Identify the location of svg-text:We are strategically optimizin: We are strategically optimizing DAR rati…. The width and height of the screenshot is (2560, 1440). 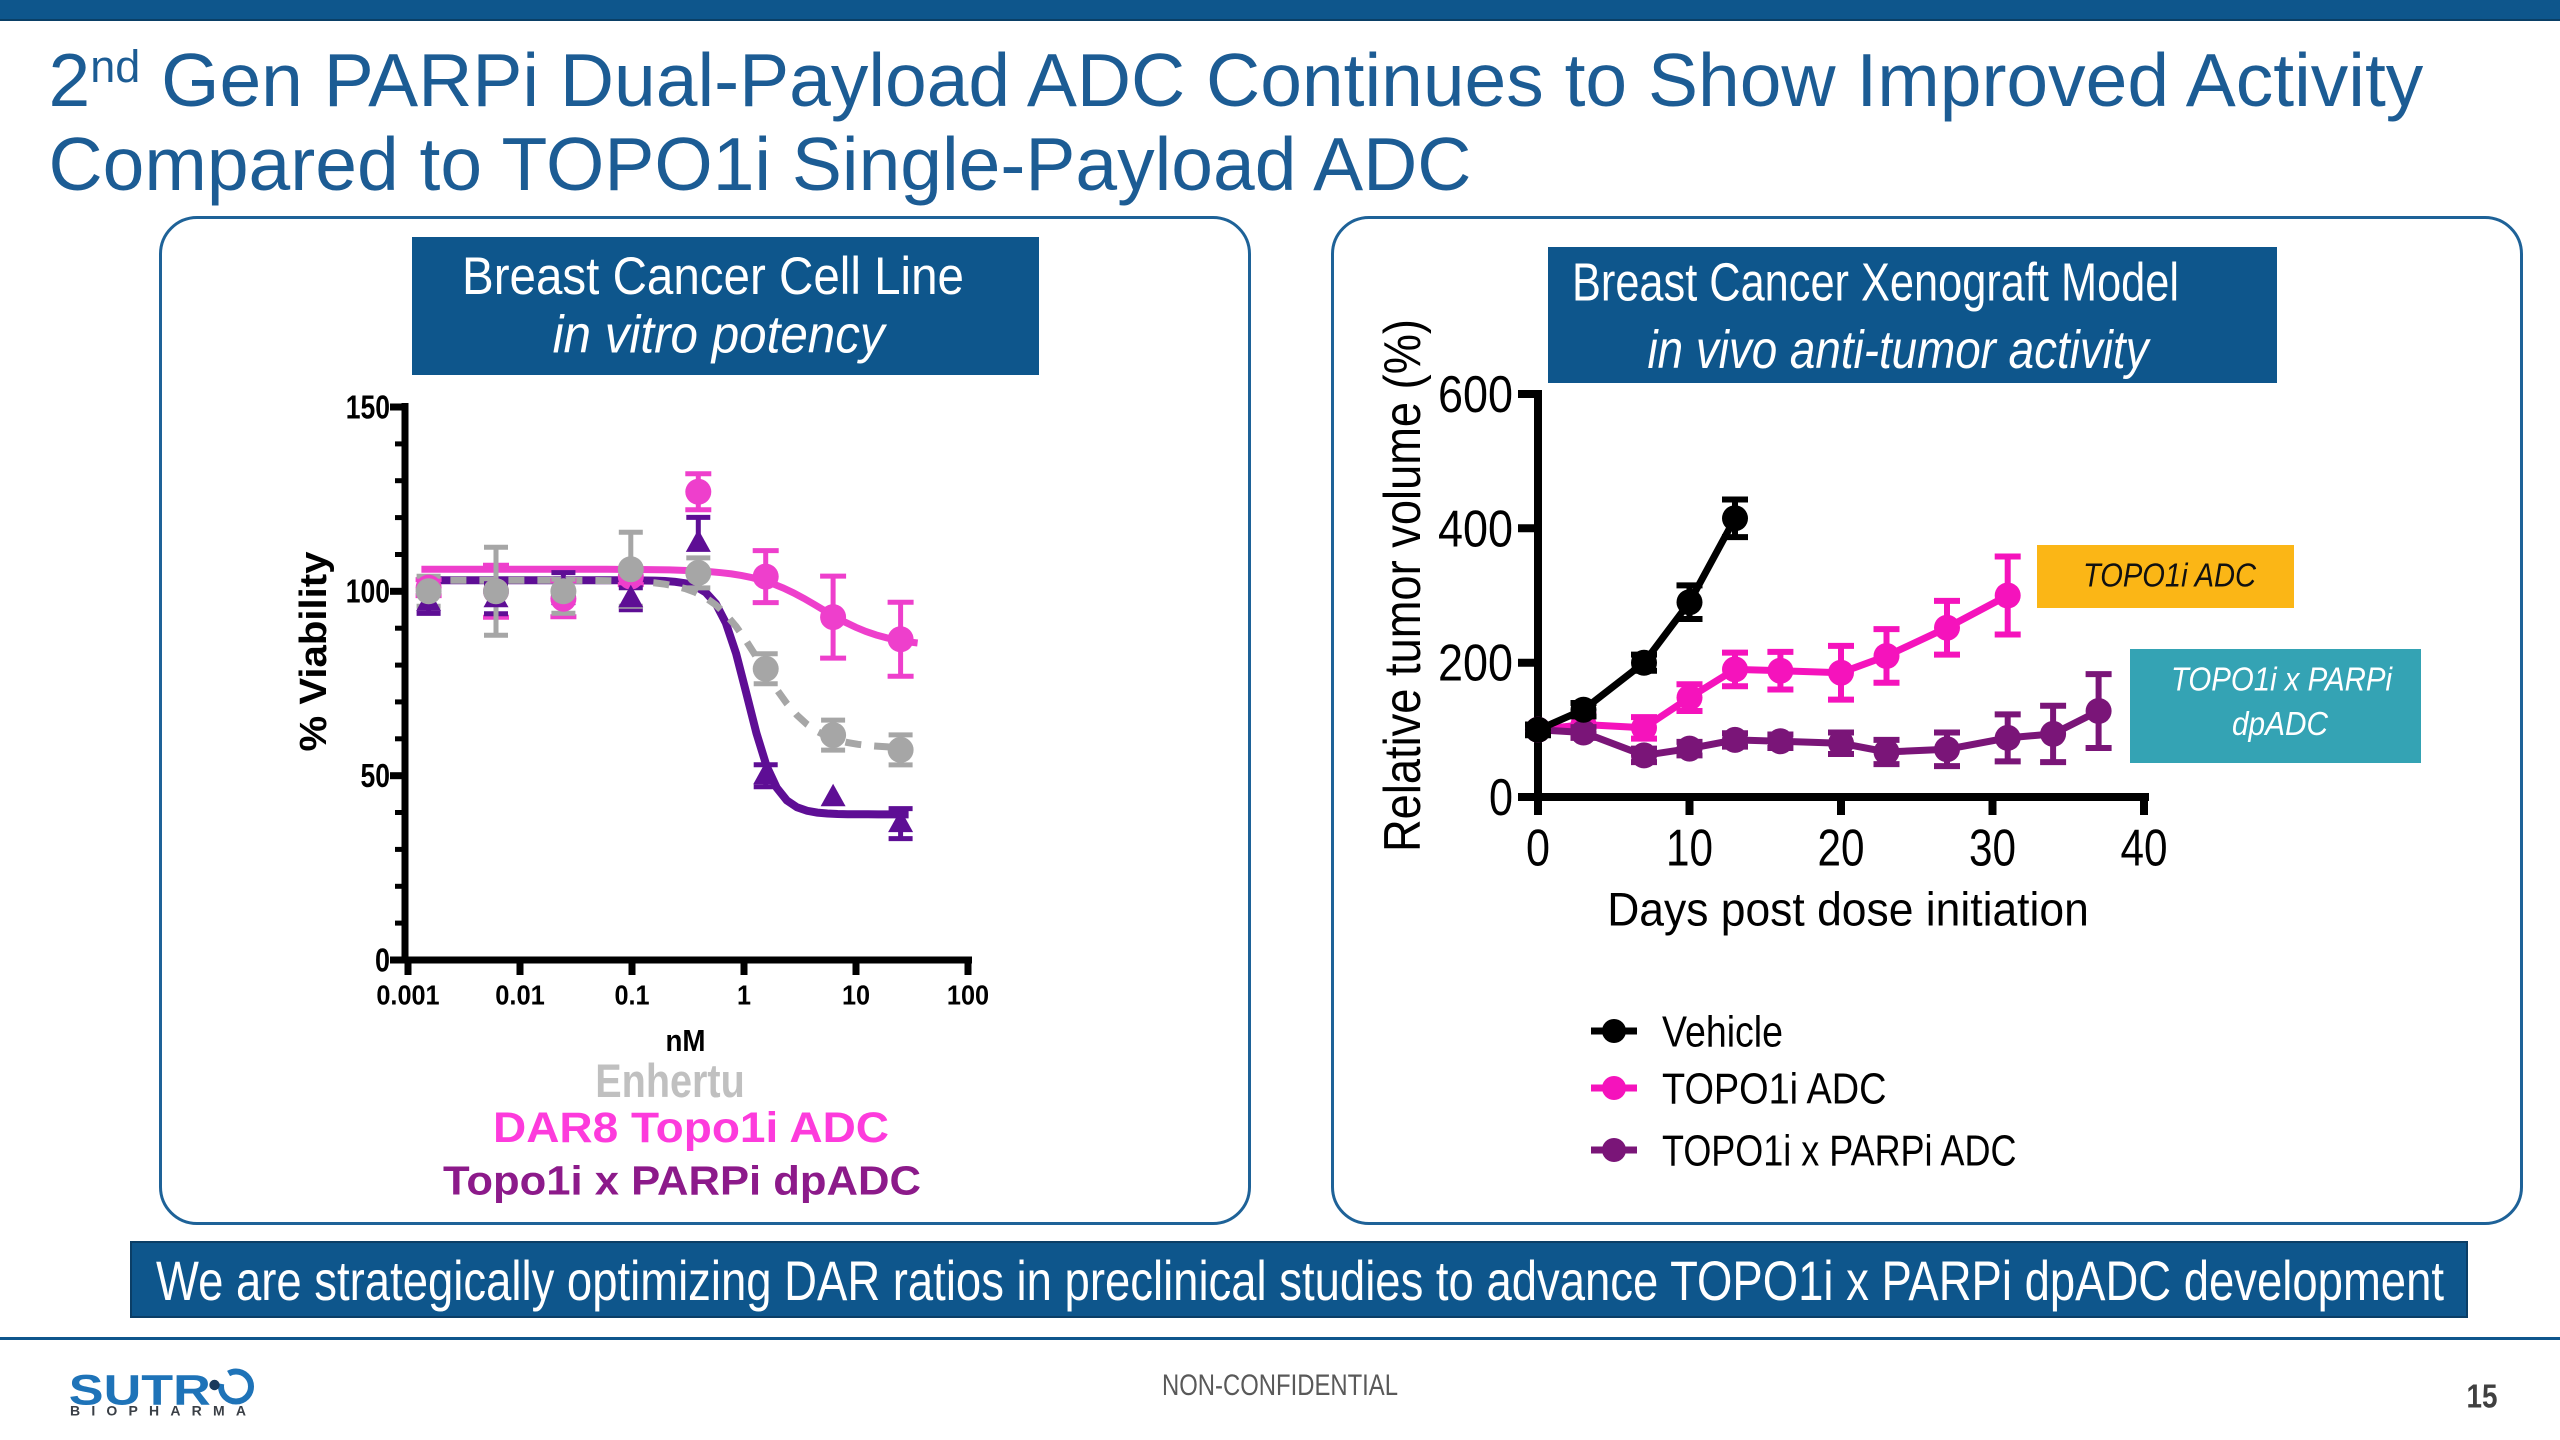
(1300, 1280).